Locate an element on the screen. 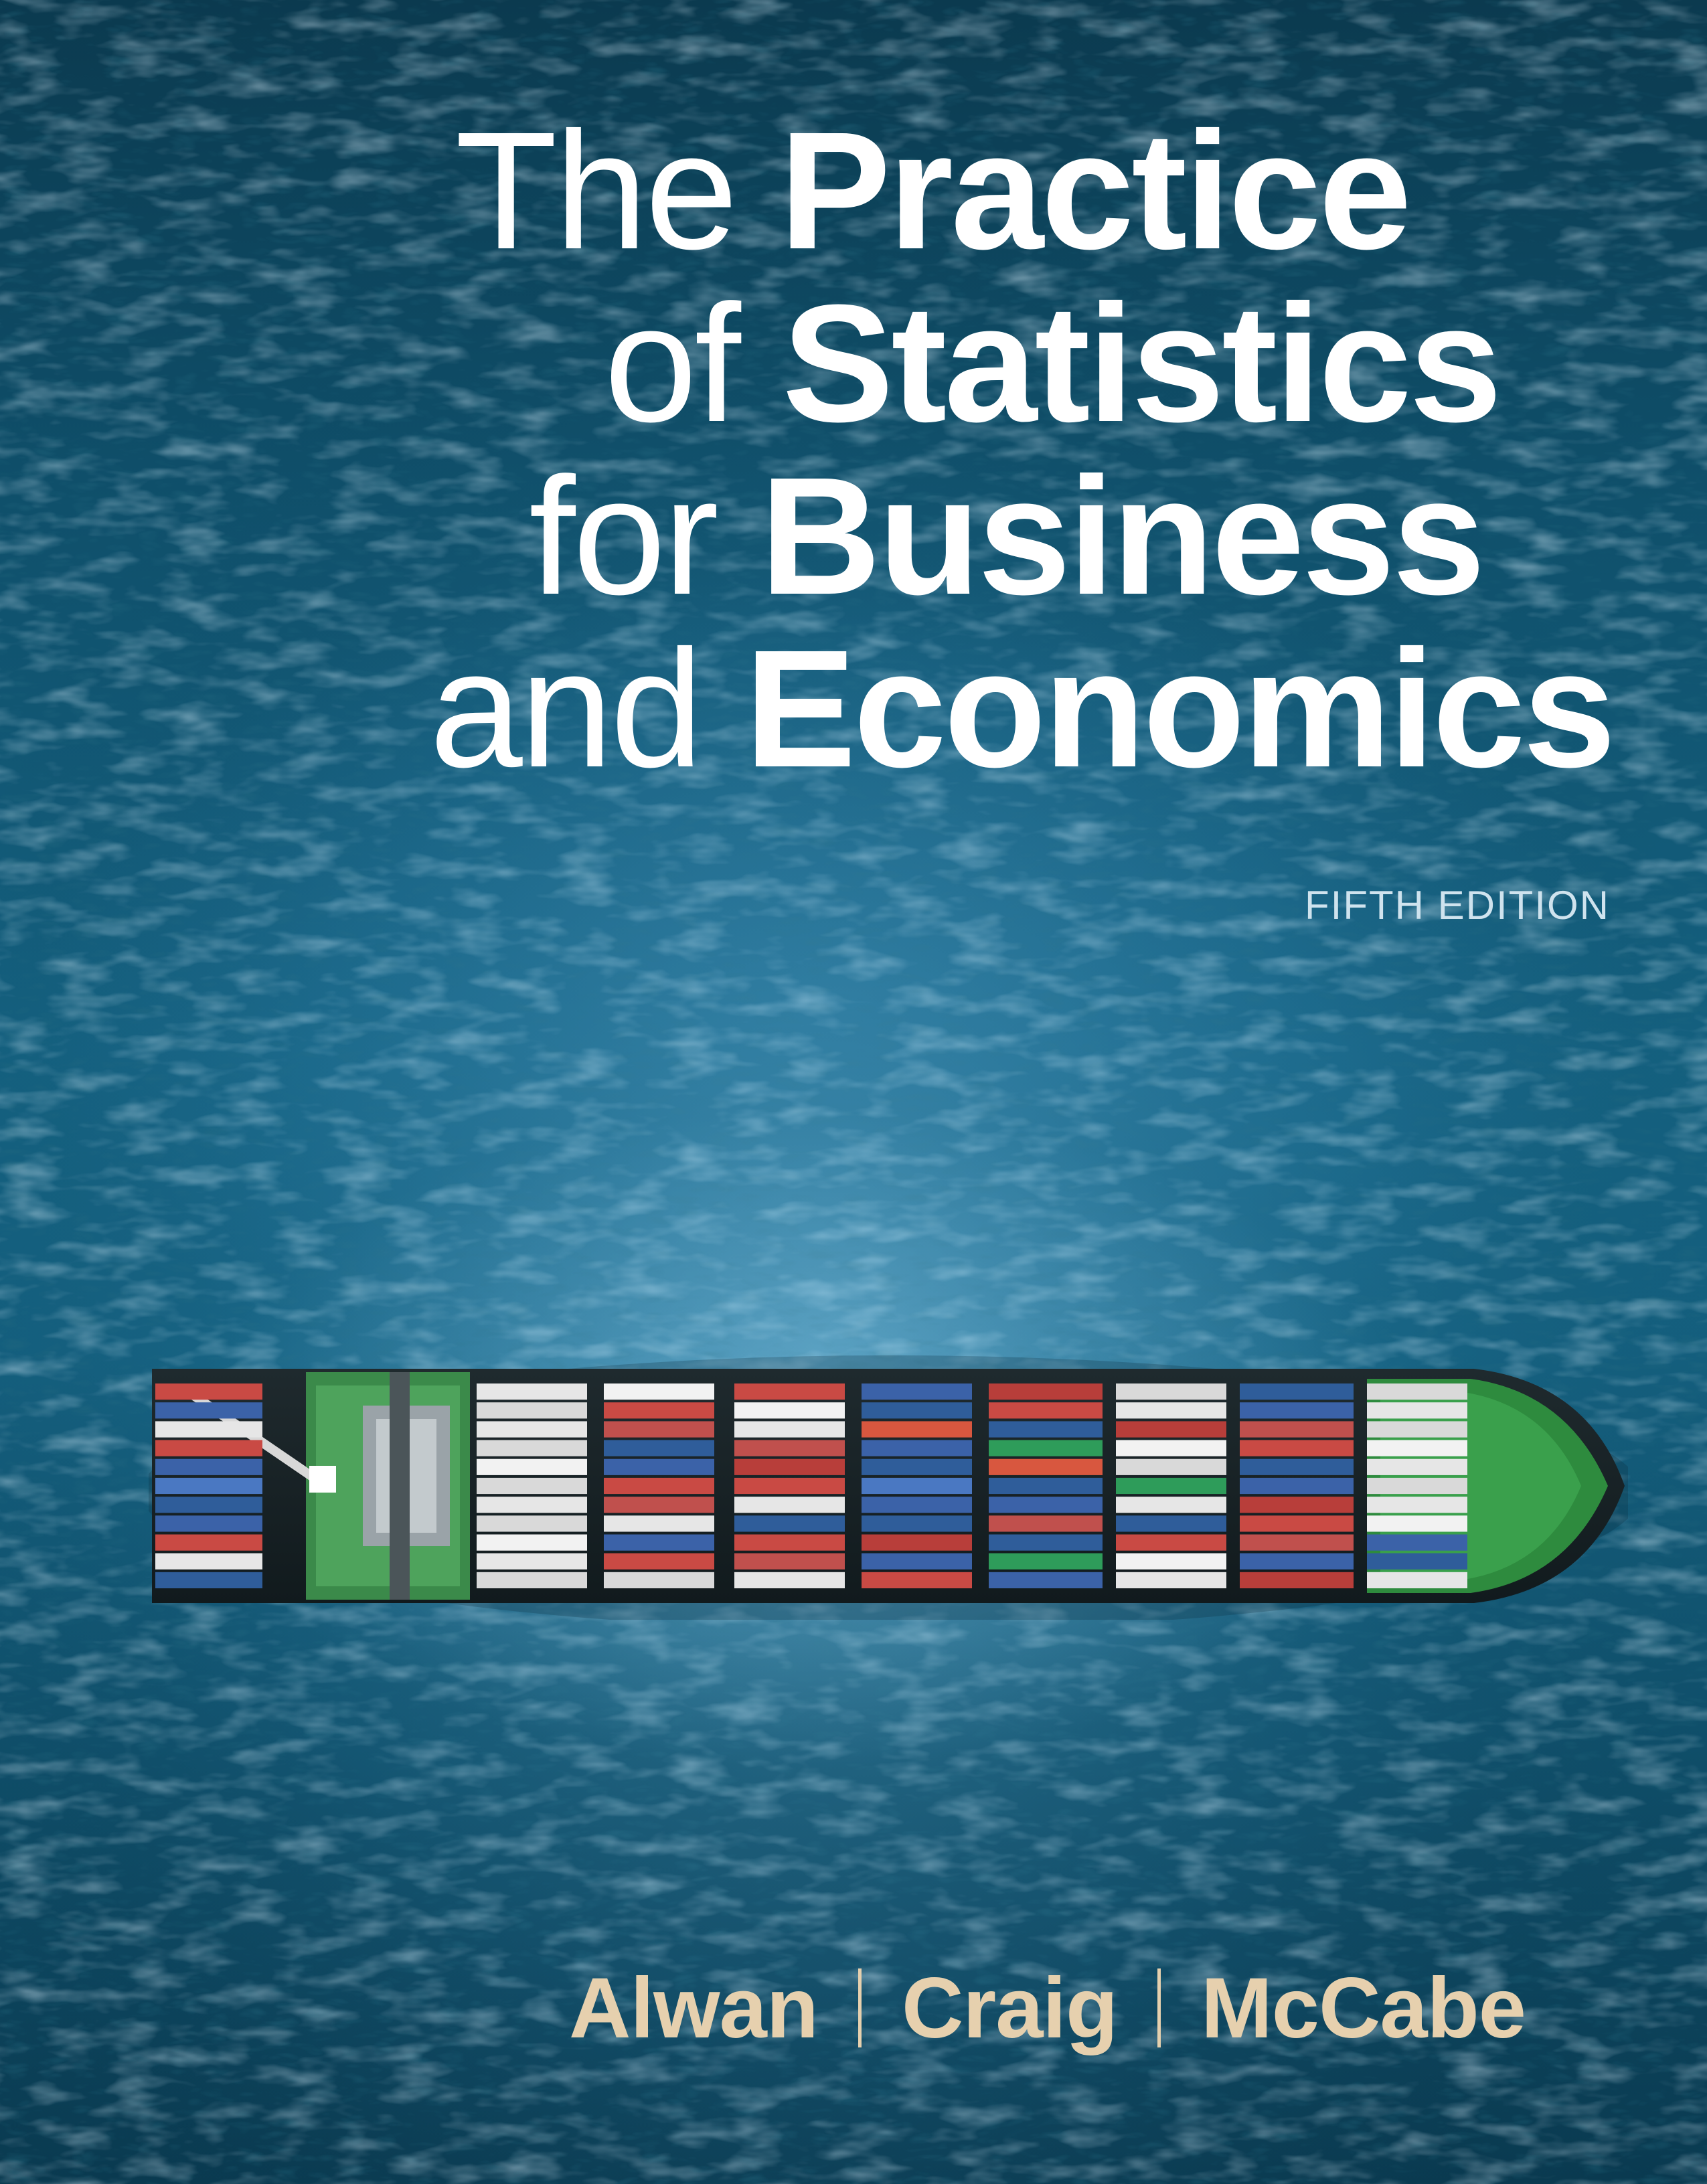 The width and height of the screenshot is (1707, 2184). title-word-of: of is located at coordinates (672, 363).